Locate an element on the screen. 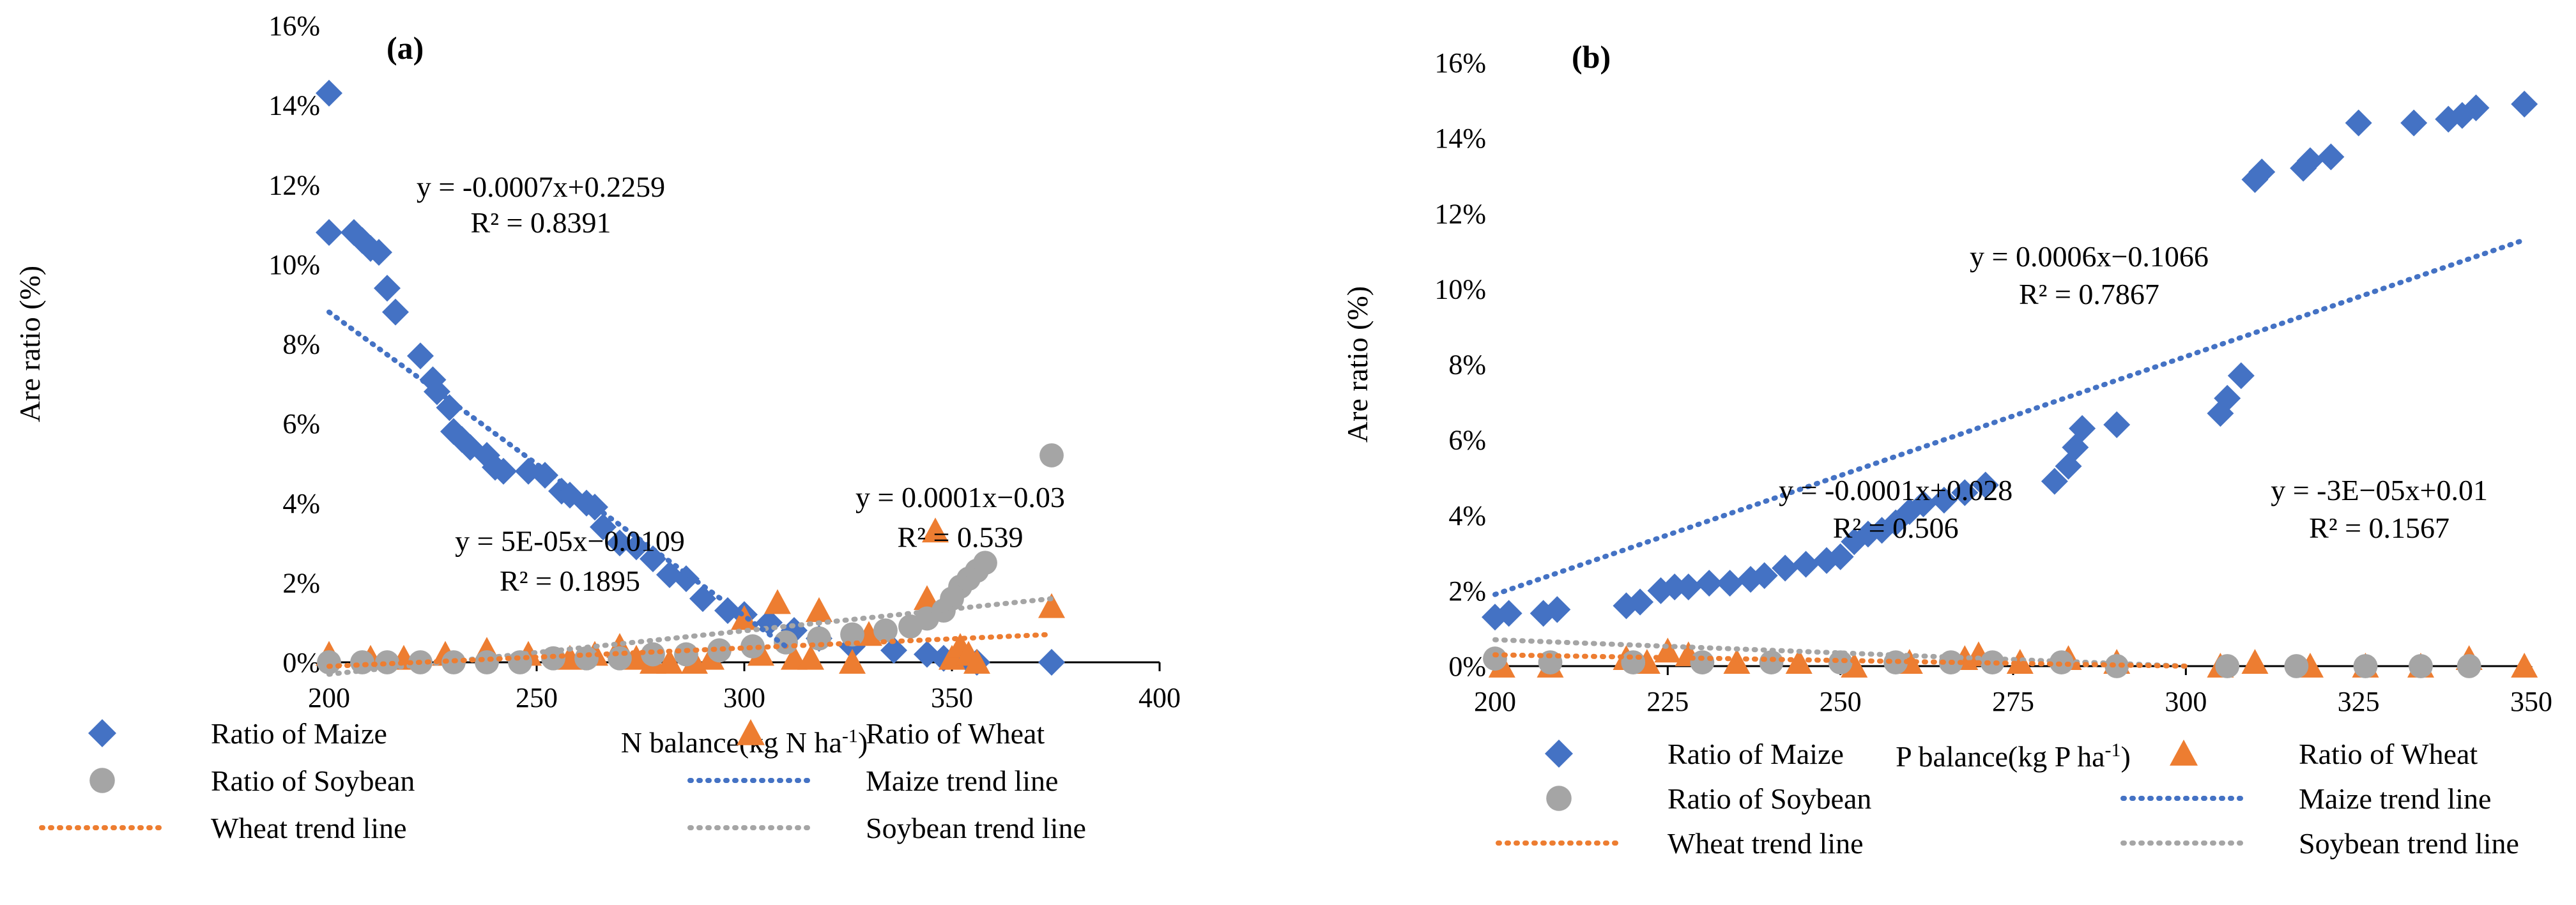 This screenshot has width=2576, height=905. soy-eq-annotation: y = 5E-05x−0.0109 is located at coordinates (570, 541).